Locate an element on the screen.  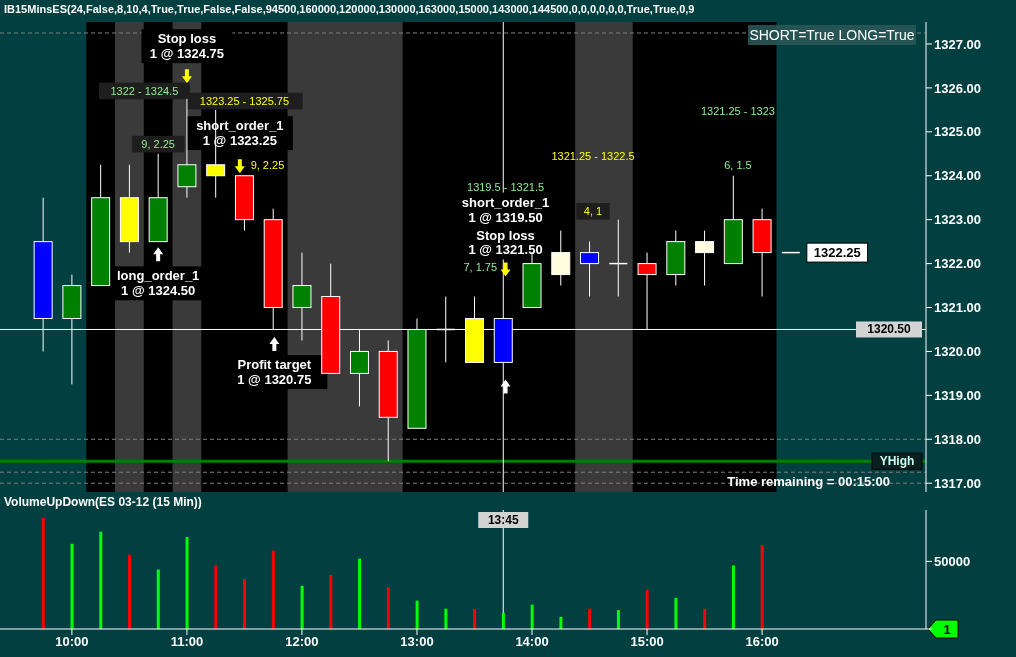
y-tick-label: 1327.00 is located at coordinates (957, 44).